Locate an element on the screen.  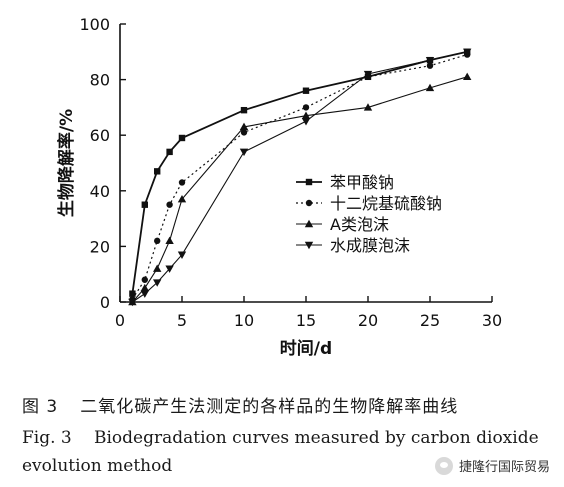
caption-cn-text: 二氧化碳产生法测定的各样品的生物降解率曲线 is located at coordinates (269, 407).